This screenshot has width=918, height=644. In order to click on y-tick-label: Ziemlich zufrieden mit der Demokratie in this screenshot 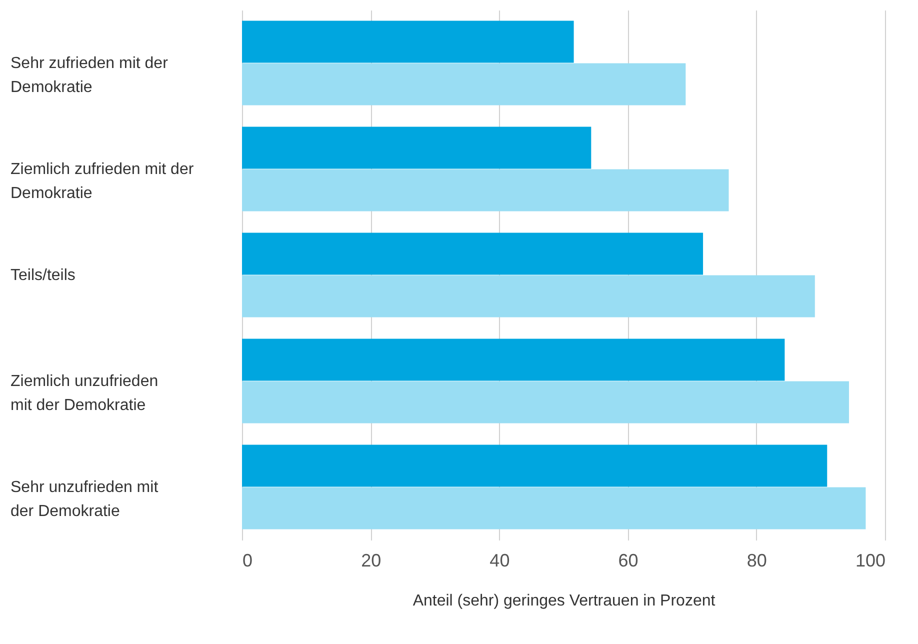, I will do `click(102, 181)`.